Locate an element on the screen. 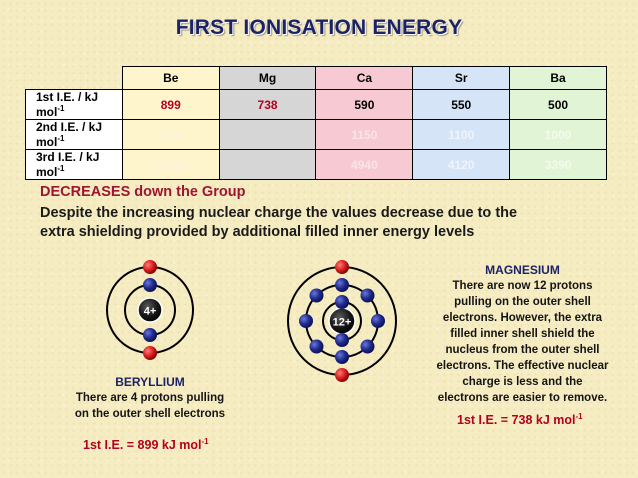  cell-3rd-sr: 4120 is located at coordinates (461, 164).